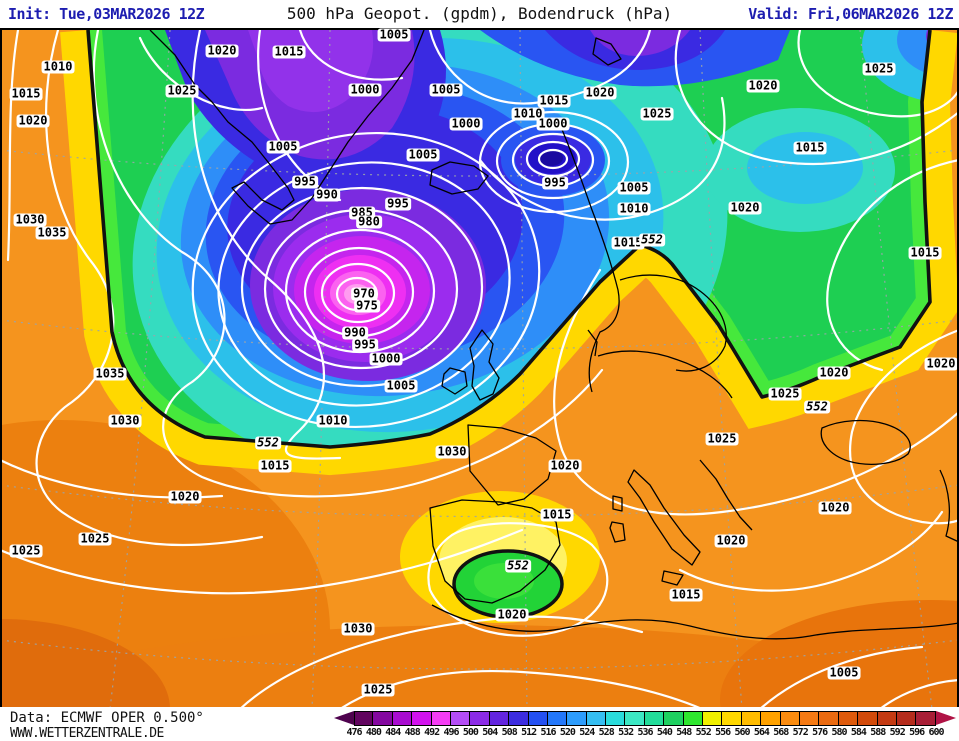  Describe the element at coordinates (367, 305) in the screenshot. I see `pressure-contour-label: 975` at that location.